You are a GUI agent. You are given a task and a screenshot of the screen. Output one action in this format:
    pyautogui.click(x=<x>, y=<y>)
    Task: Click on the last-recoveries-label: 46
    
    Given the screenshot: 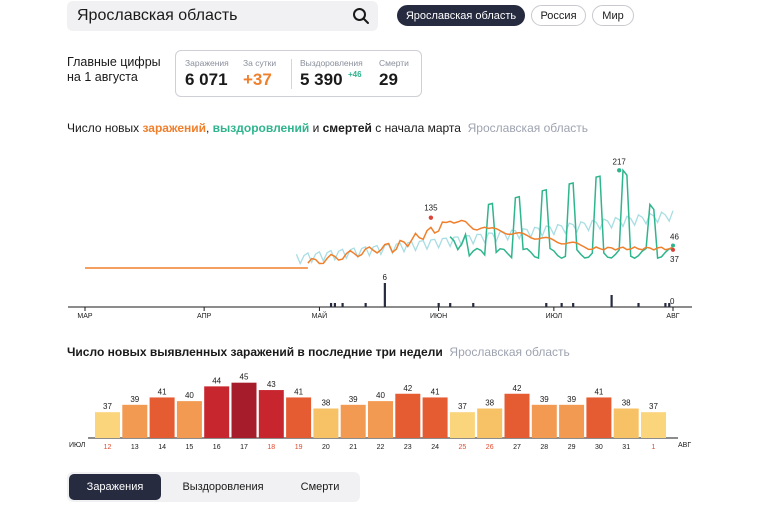 What is the action you would take?
    pyautogui.click(x=674, y=237)
    